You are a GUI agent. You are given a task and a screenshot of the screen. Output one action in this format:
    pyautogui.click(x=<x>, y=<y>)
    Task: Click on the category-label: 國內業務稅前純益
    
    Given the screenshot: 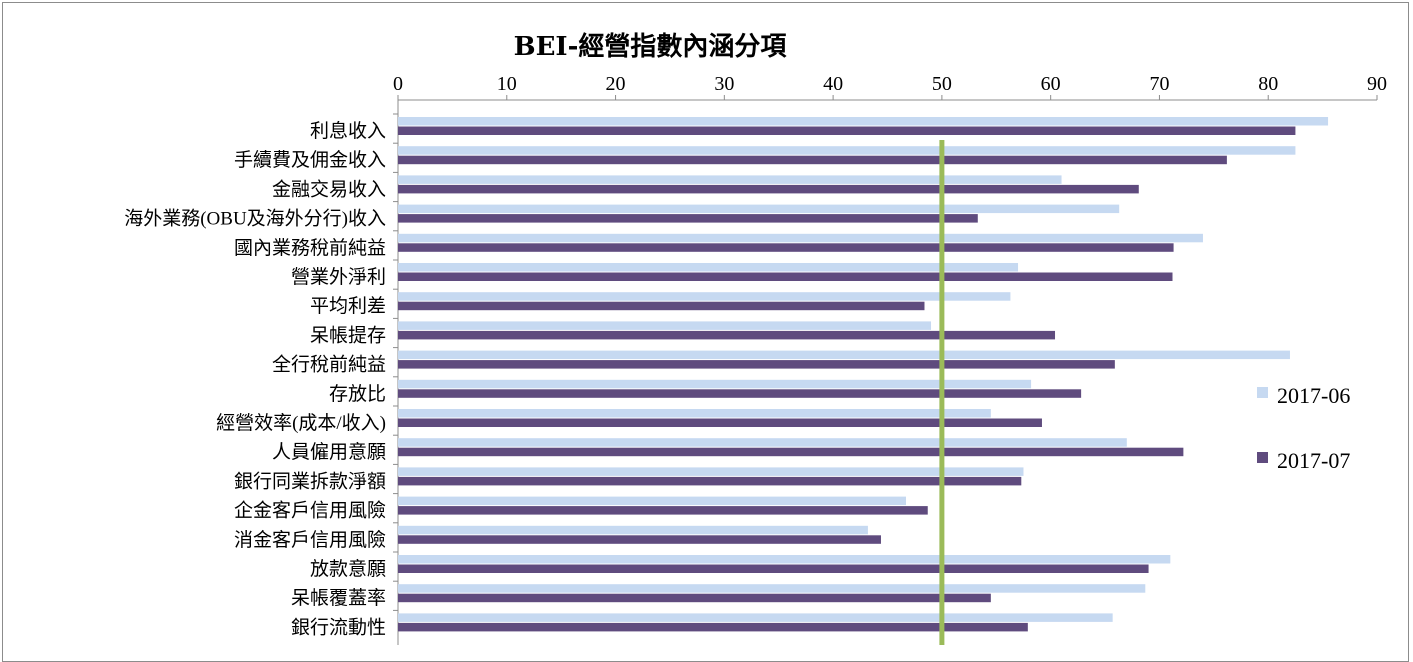 What is the action you would take?
    pyautogui.click(x=310, y=248)
    